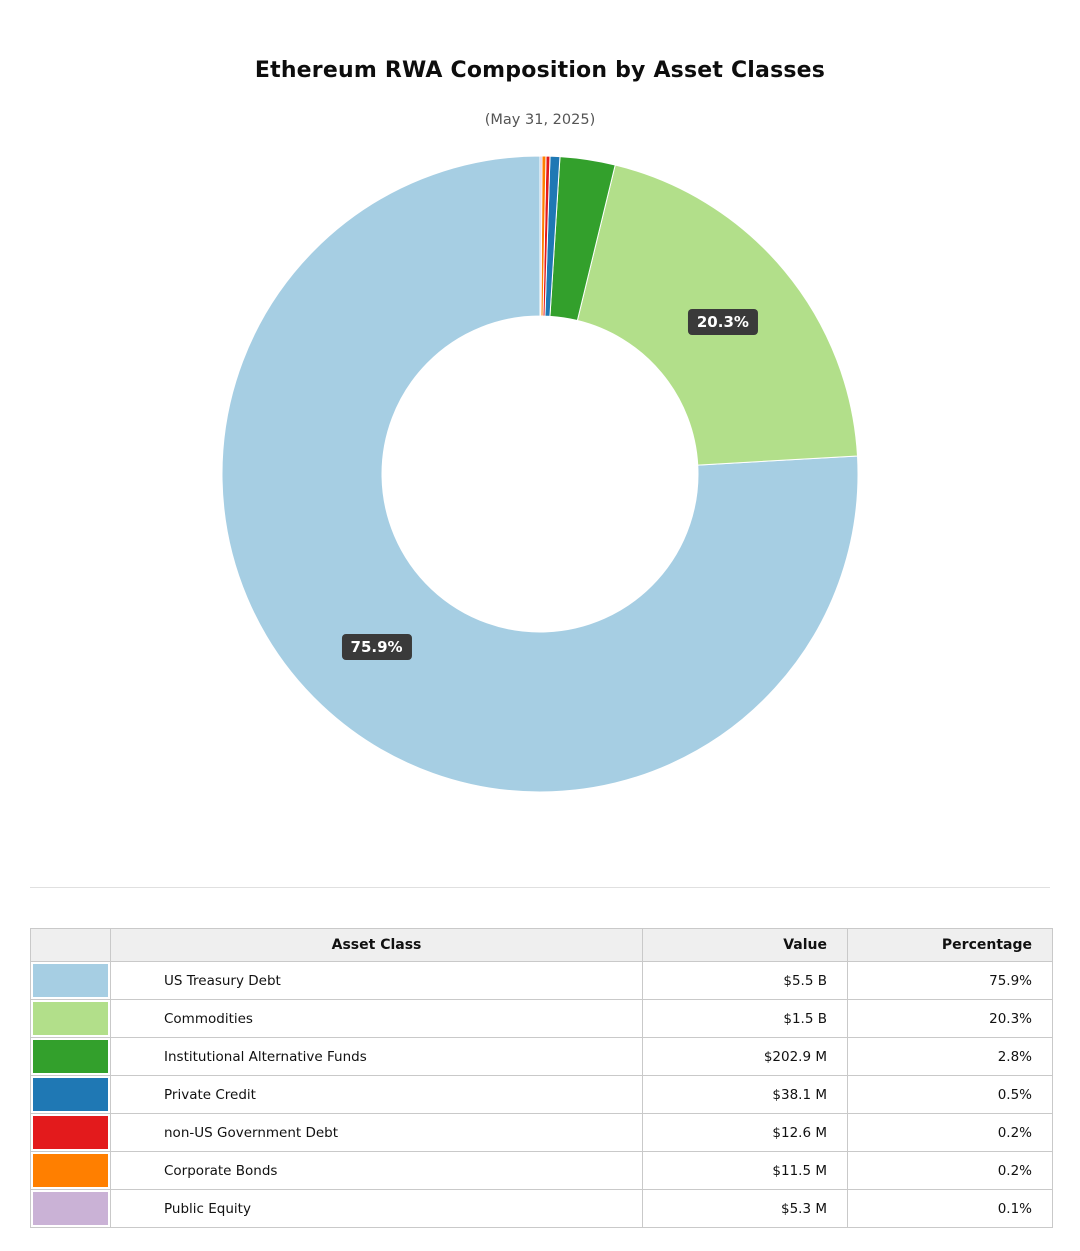 This screenshot has width=1080, height=1251. I want to click on asset-class-cell: non-US Government Debt, so click(376, 1132).